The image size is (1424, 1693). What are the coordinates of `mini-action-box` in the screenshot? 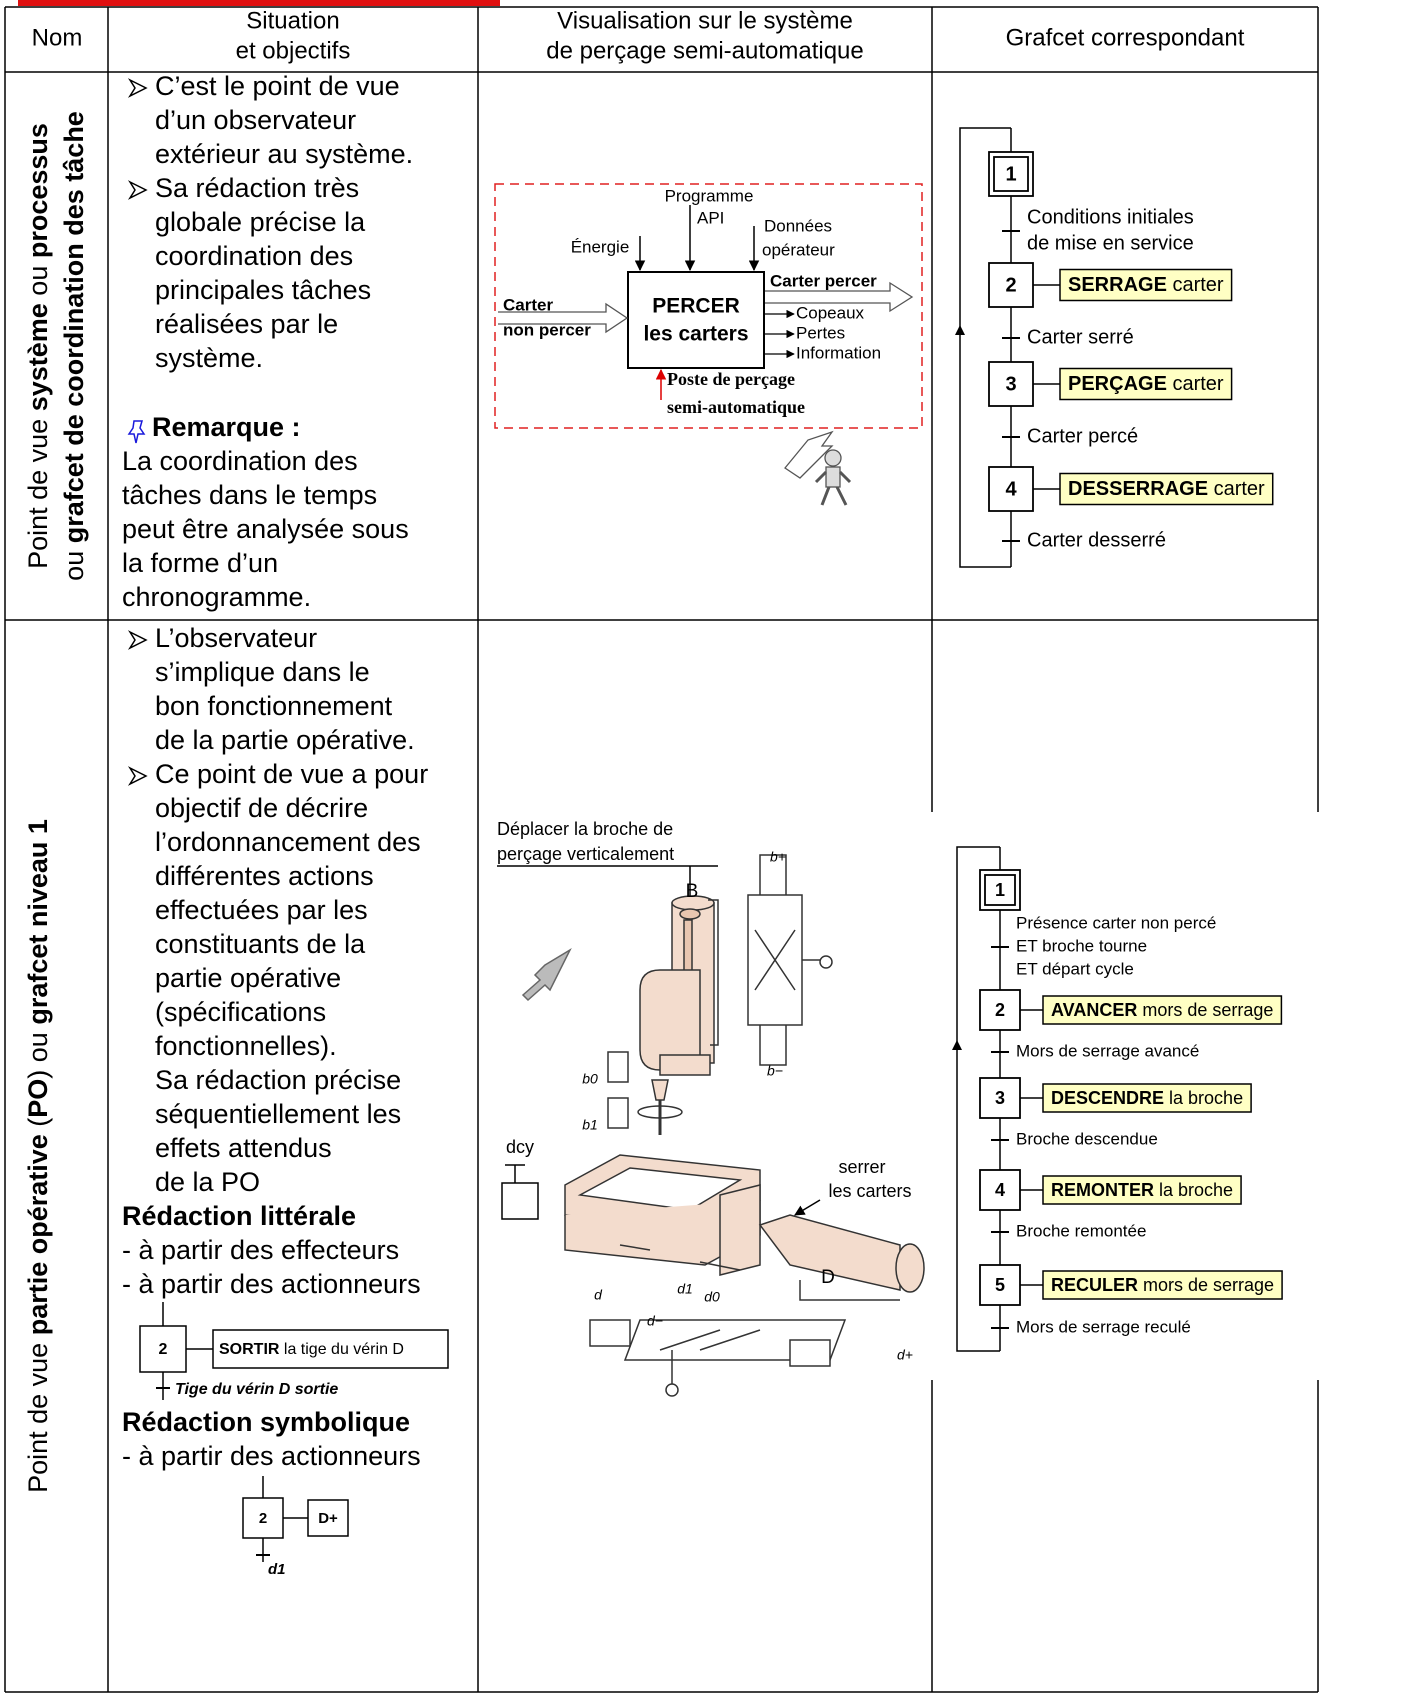 It's located at (328, 1518).